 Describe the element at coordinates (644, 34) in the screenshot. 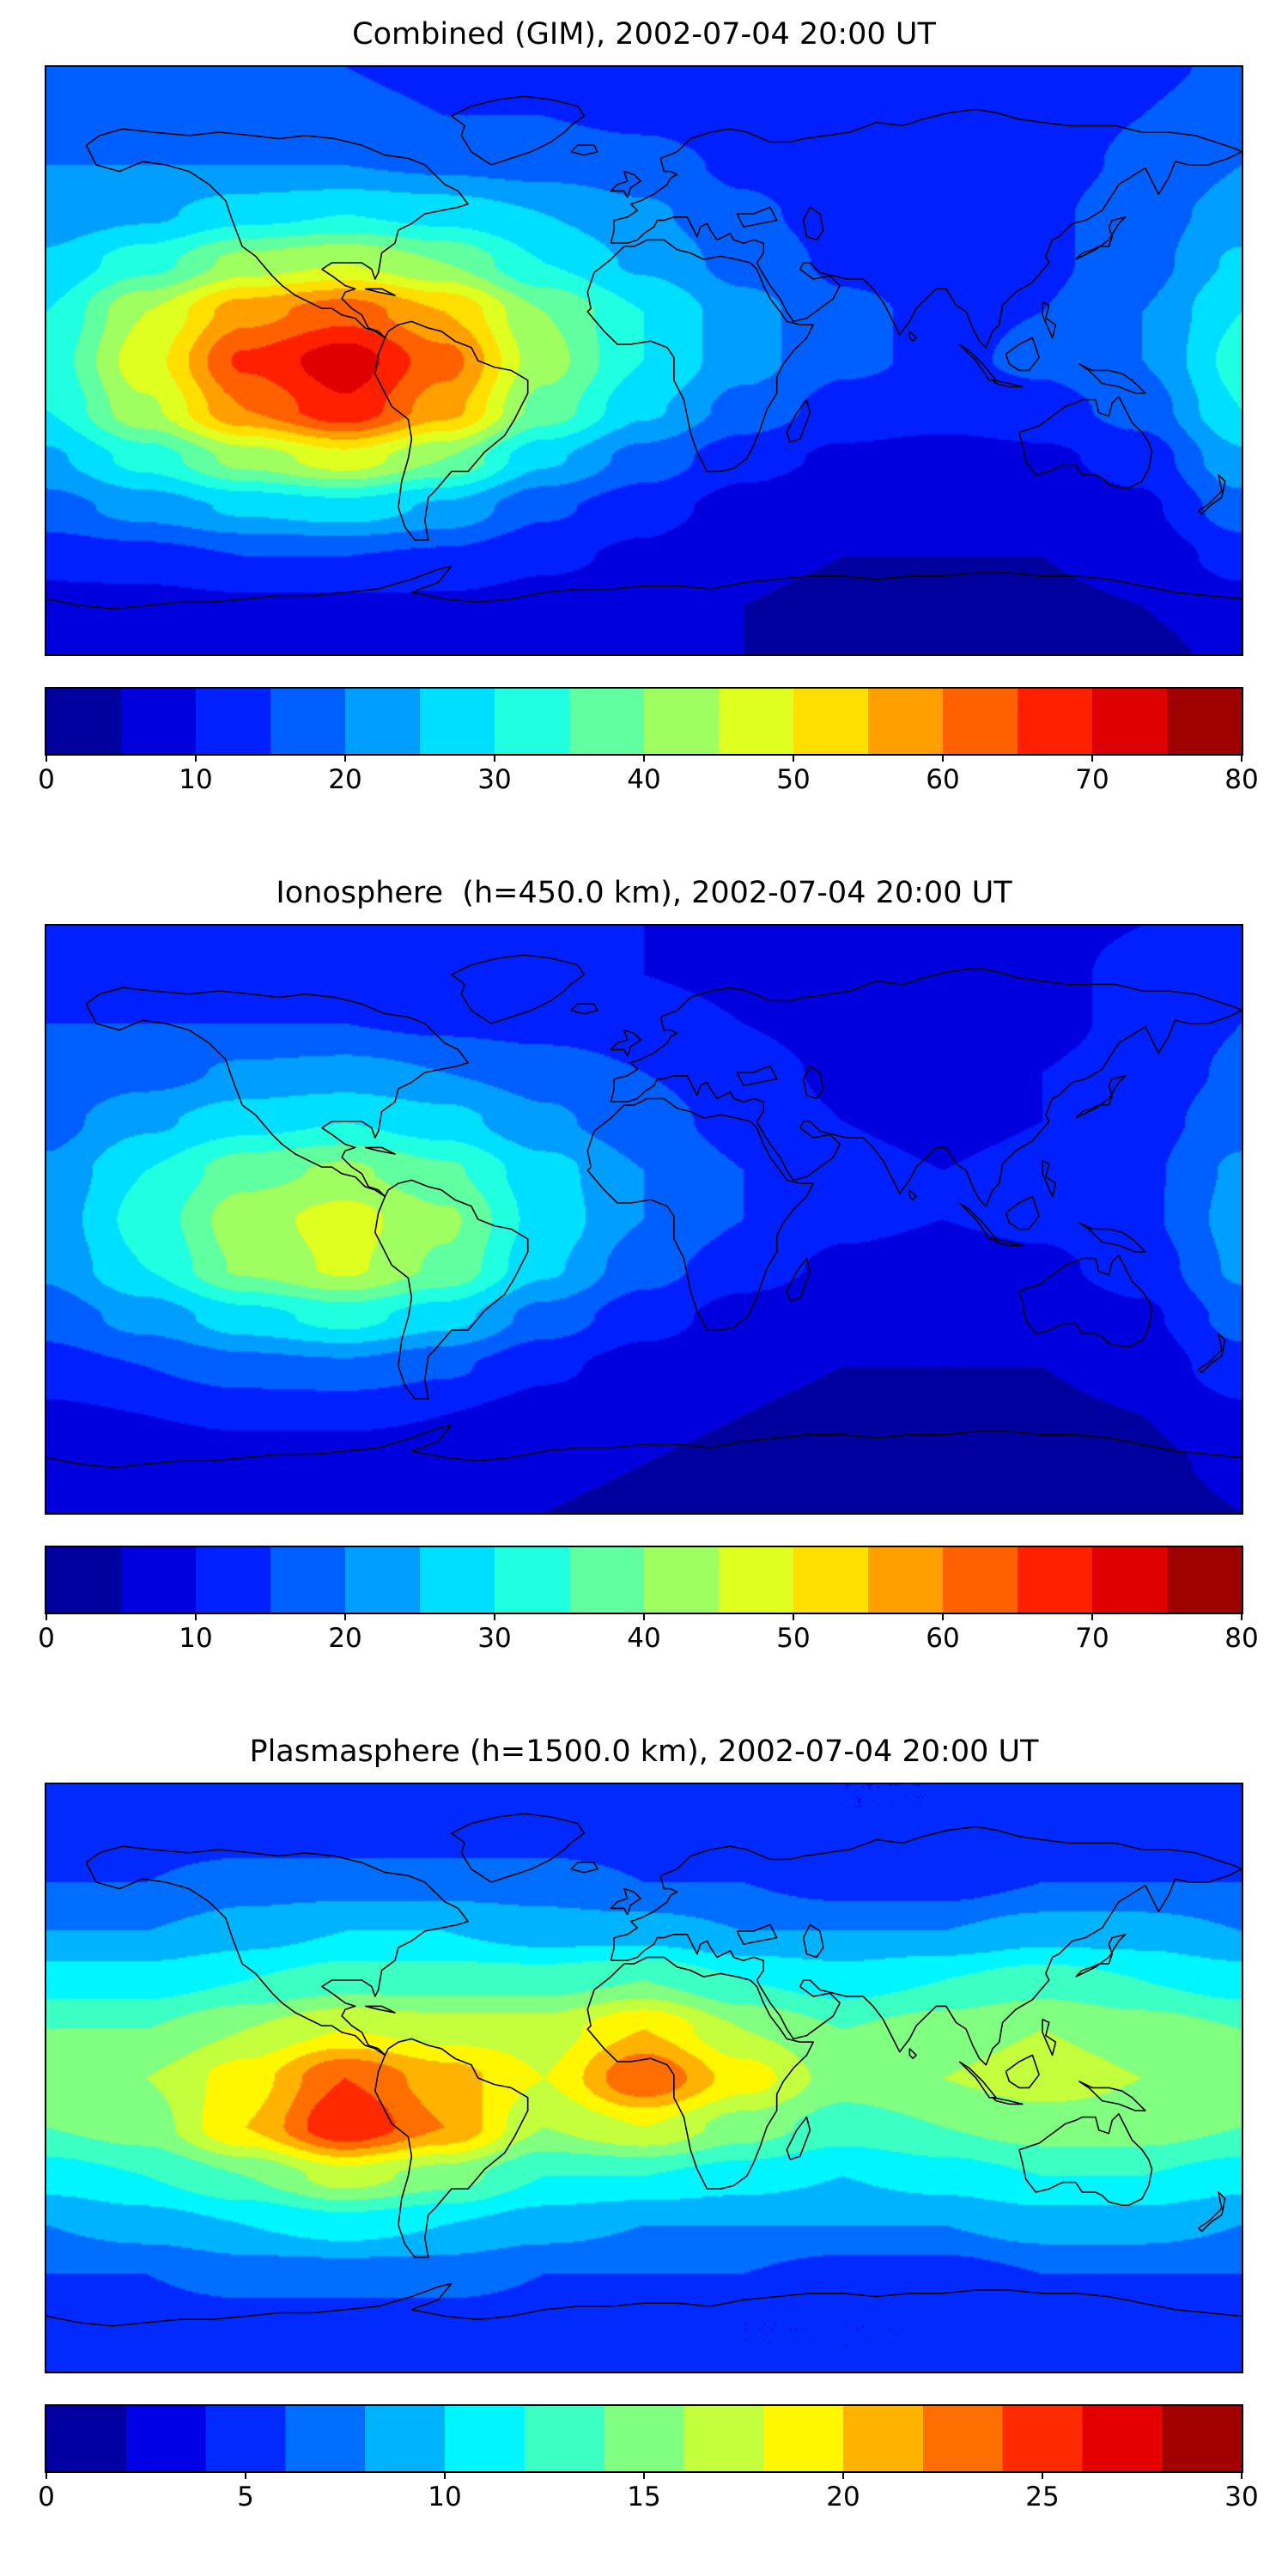

I see `panel-title: Combined (GIM), 2002-07-04 20:00 UT` at that location.